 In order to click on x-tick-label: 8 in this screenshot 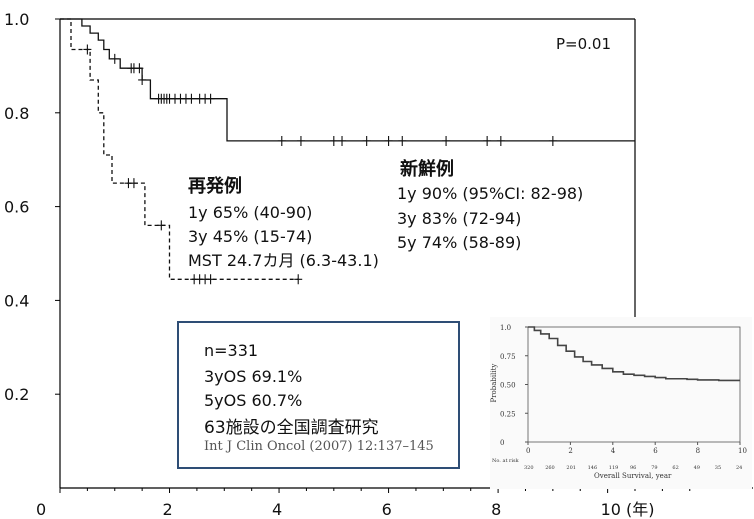, I will do `click(496, 509)`.